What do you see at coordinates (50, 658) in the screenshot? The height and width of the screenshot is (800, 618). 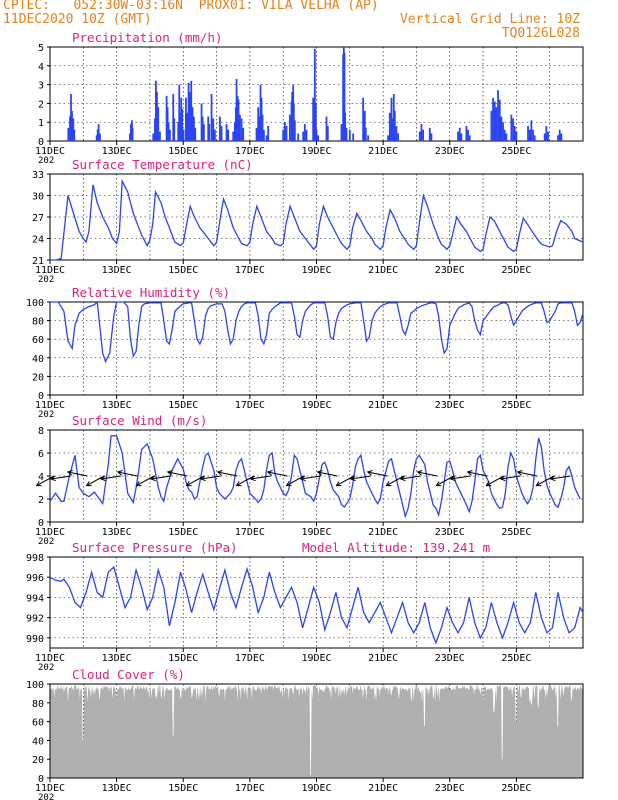 I see `pressure-xtick-label: 11DEC` at bounding box center [50, 658].